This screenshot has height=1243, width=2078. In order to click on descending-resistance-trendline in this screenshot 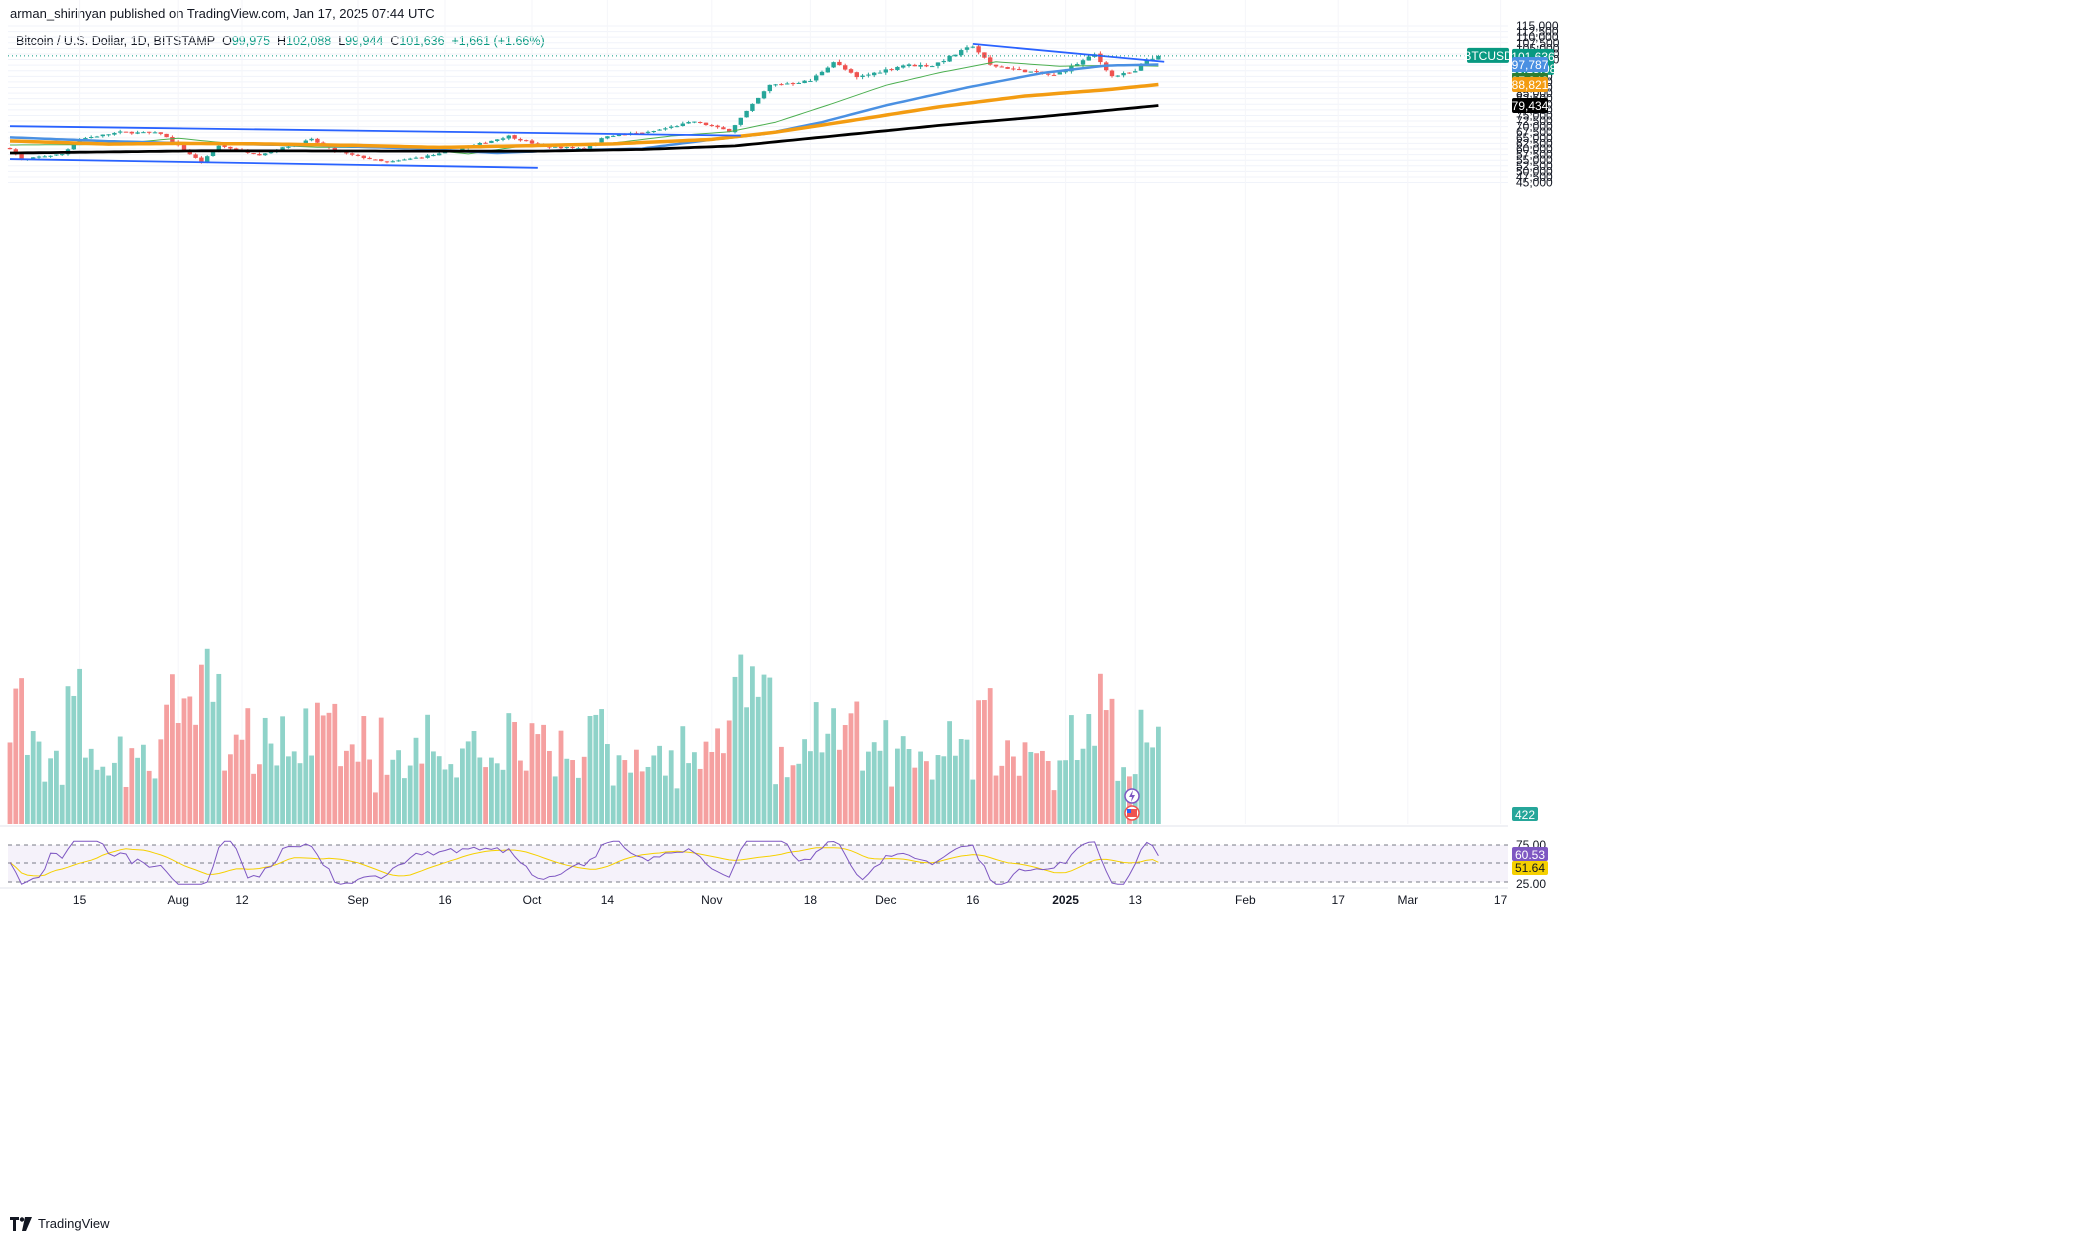, I will do `click(1068, 52)`.